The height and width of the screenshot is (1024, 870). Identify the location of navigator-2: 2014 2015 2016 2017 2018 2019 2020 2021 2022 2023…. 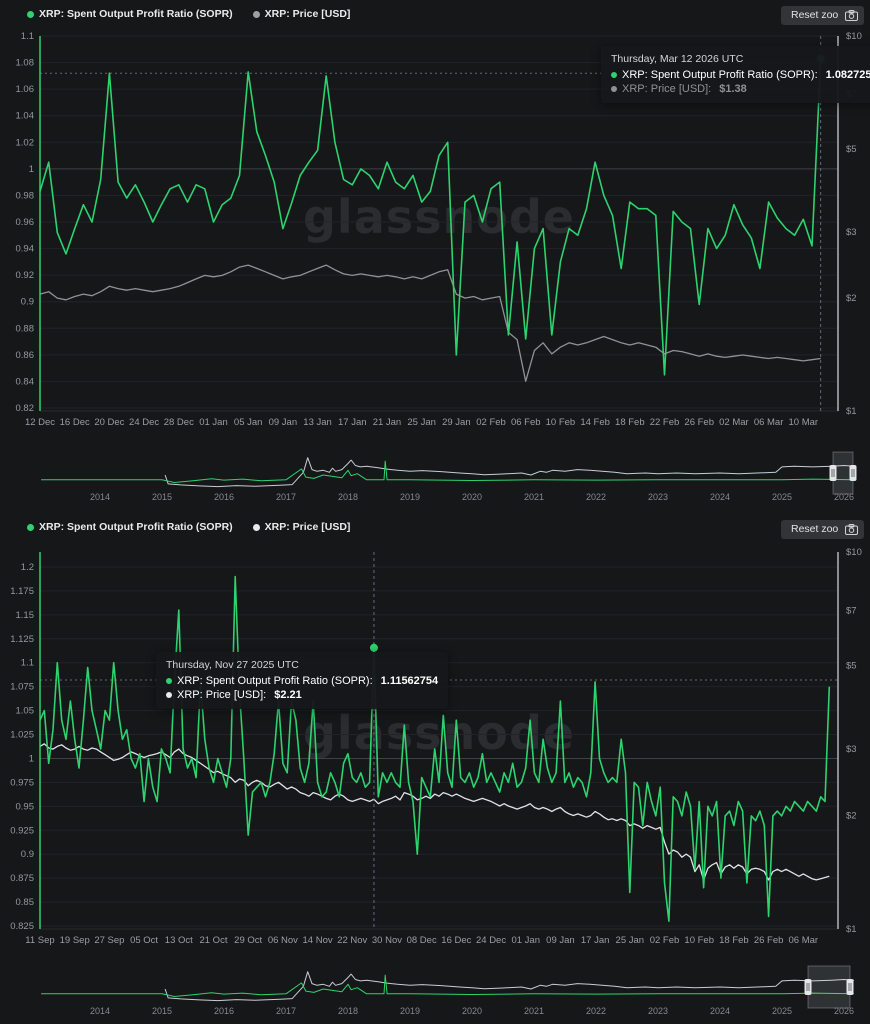
(435, 993).